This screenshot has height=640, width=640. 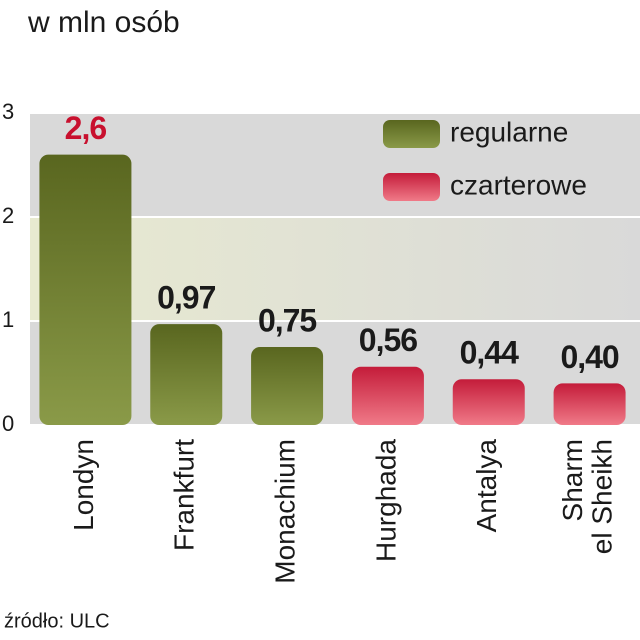 What do you see at coordinates (587, 496) in the screenshot?
I see `x-tick-label: Sharmel Sheikh` at bounding box center [587, 496].